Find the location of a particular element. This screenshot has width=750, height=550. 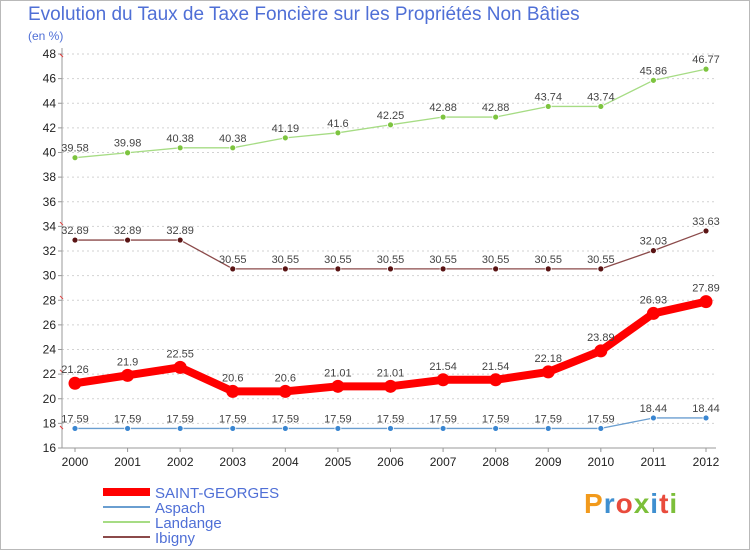

data-label: 40.38 is located at coordinates (180, 139).